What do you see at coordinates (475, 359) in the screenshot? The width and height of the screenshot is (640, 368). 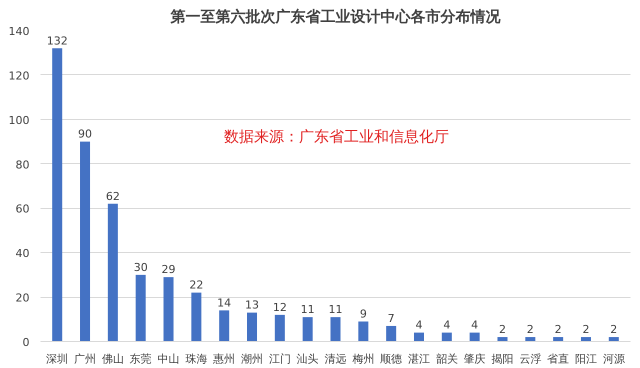 I see `x-tick-label: 肇庆` at bounding box center [475, 359].